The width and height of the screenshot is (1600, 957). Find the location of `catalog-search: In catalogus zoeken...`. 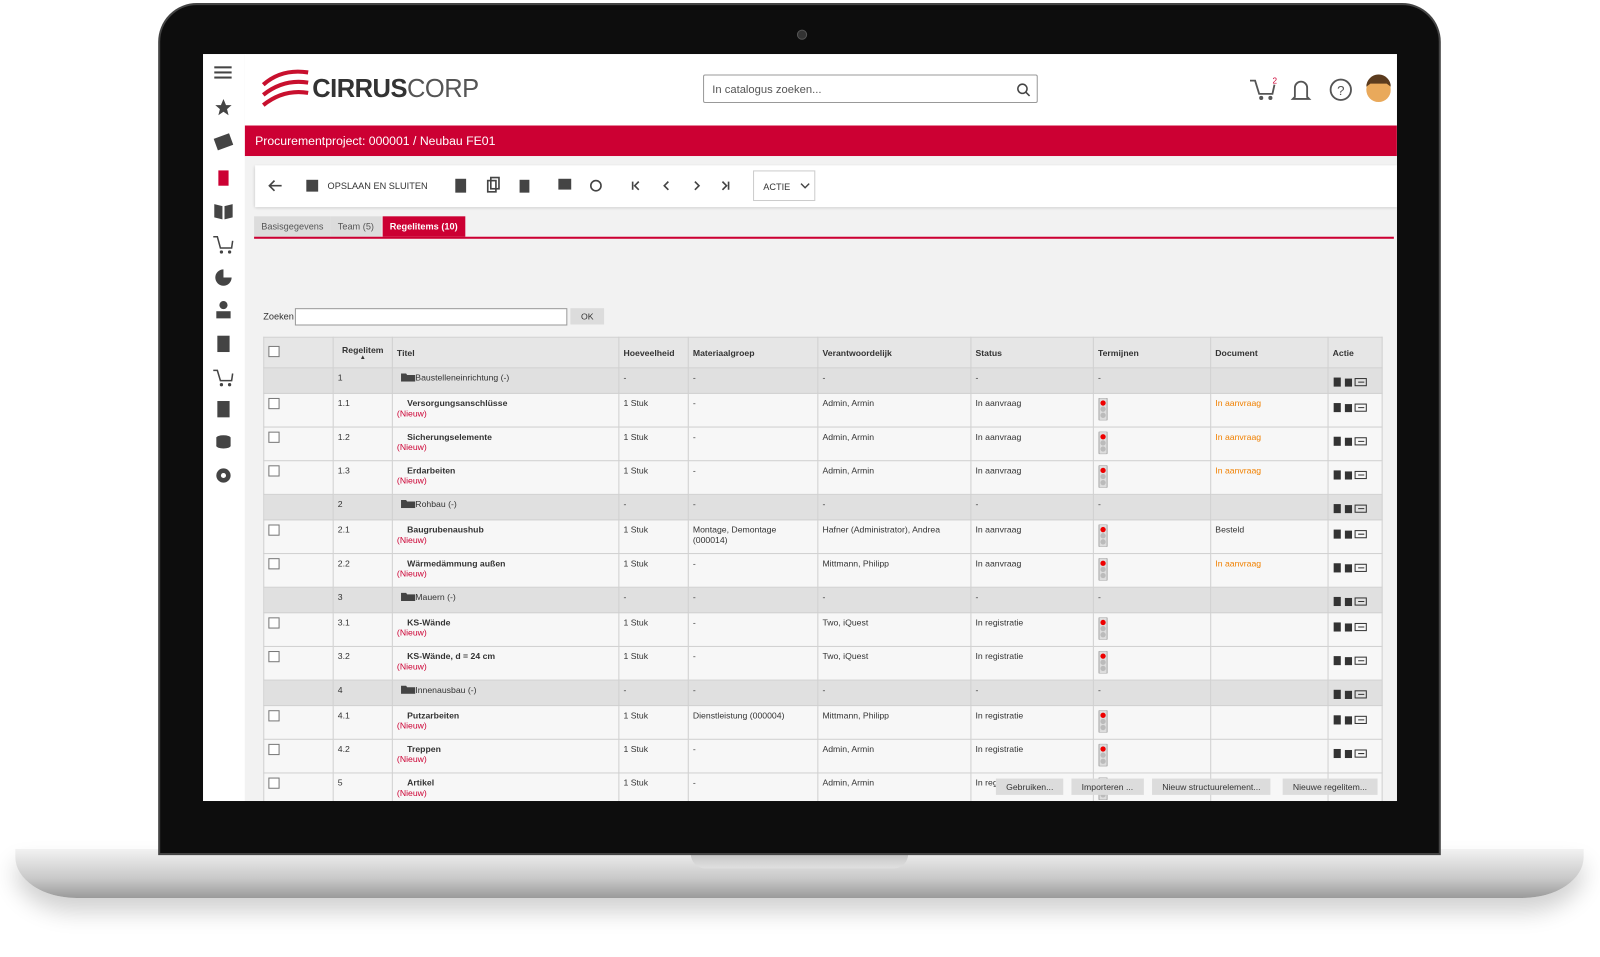

catalog-search: In catalogus zoeken... is located at coordinates (870, 89).